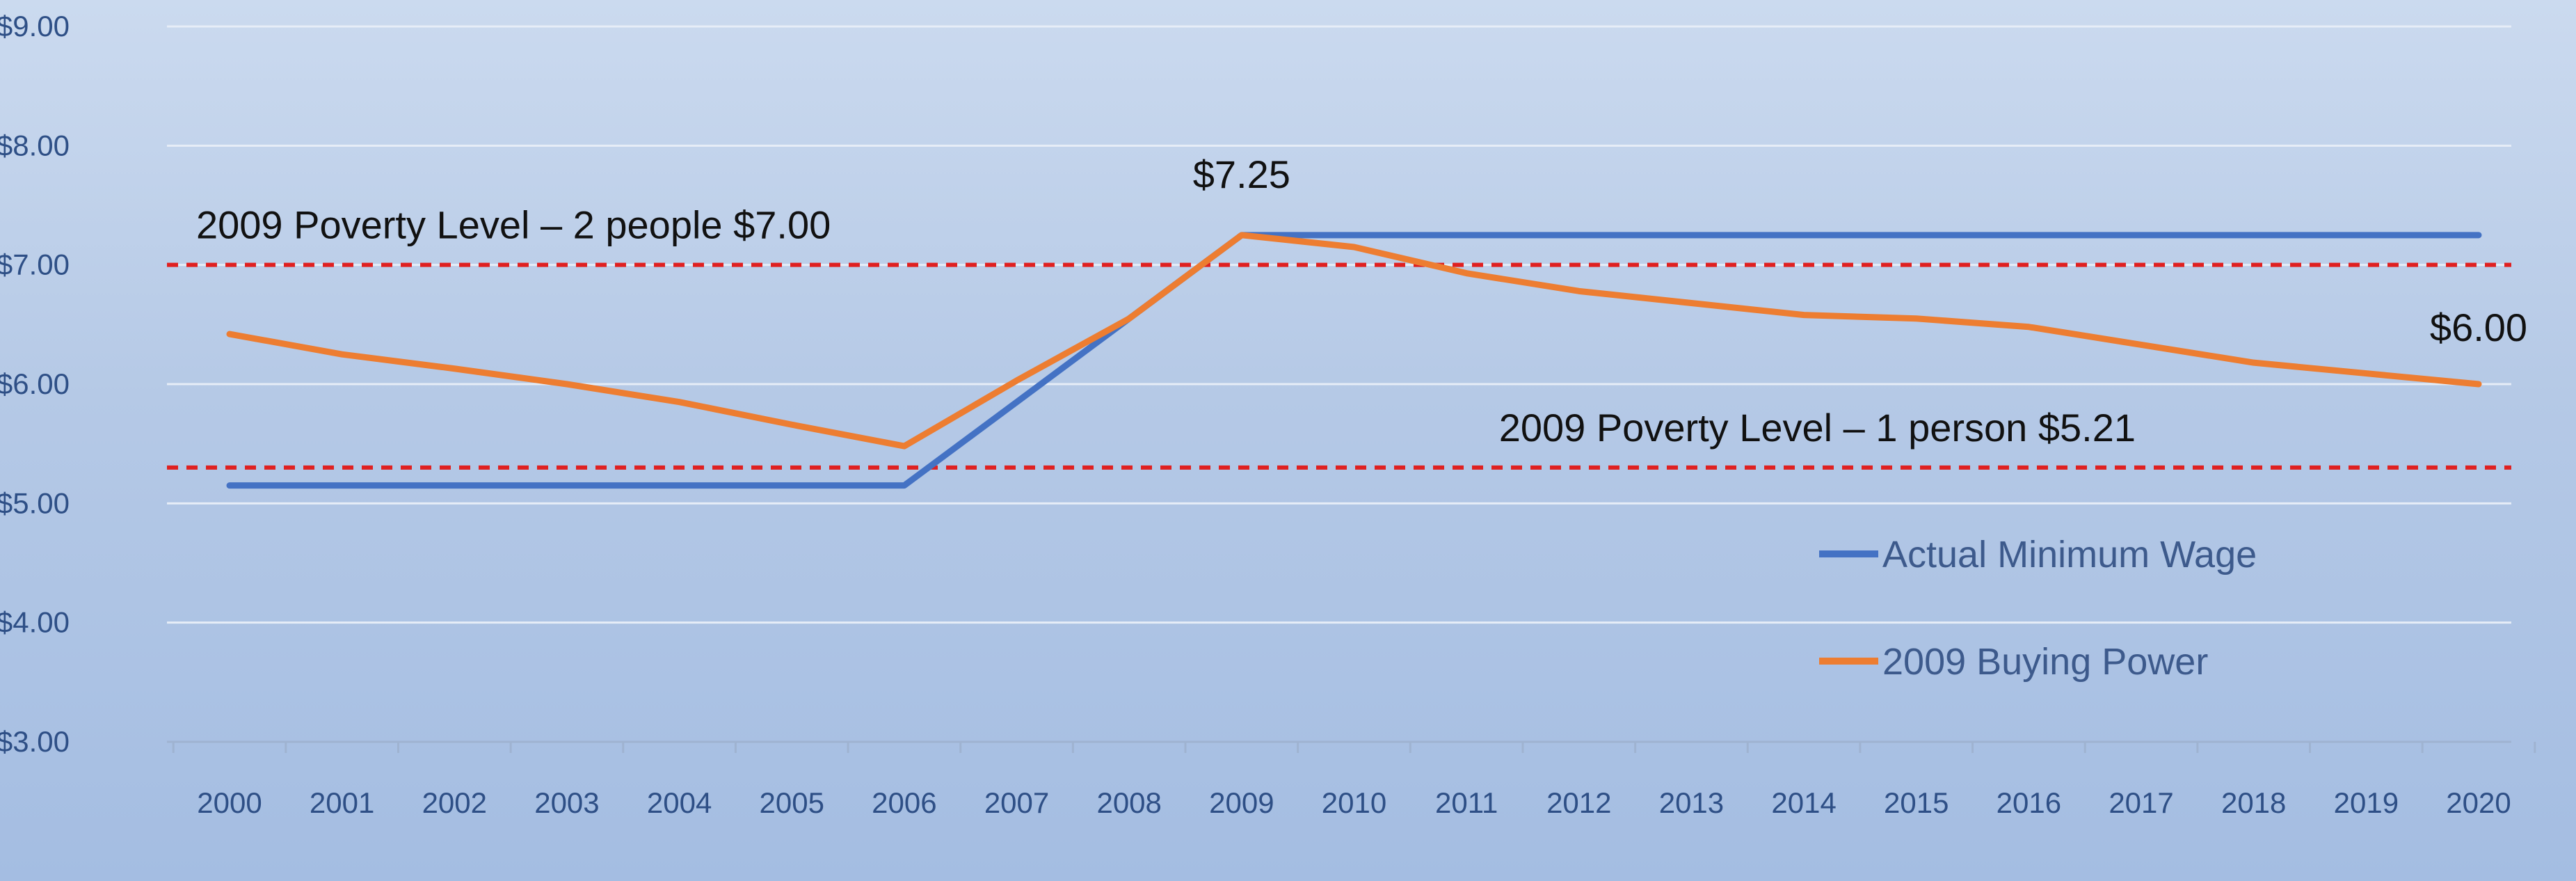 The height and width of the screenshot is (881, 2576). What do you see at coordinates (2478, 802) in the screenshot?
I see `x-tick-label: 2020` at bounding box center [2478, 802].